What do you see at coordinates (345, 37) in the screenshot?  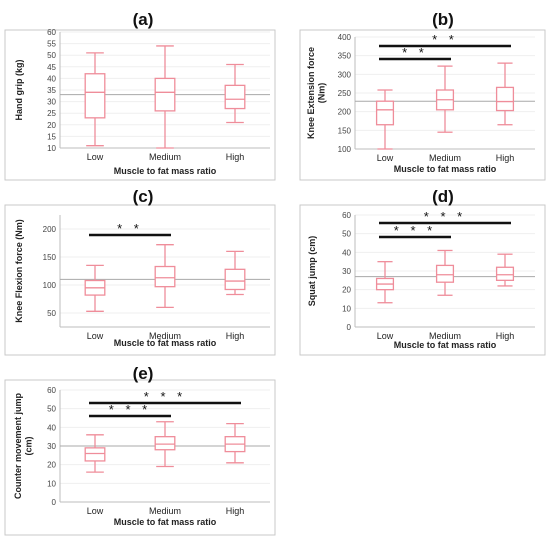 I see `y-tick-label: 400` at bounding box center [345, 37].